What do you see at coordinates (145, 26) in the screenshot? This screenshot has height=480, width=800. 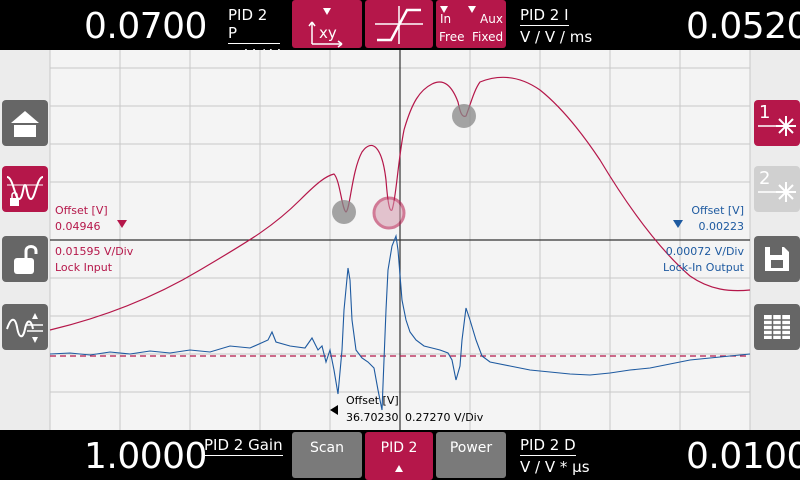 I see `pid-p-value: 0.0700` at bounding box center [145, 26].